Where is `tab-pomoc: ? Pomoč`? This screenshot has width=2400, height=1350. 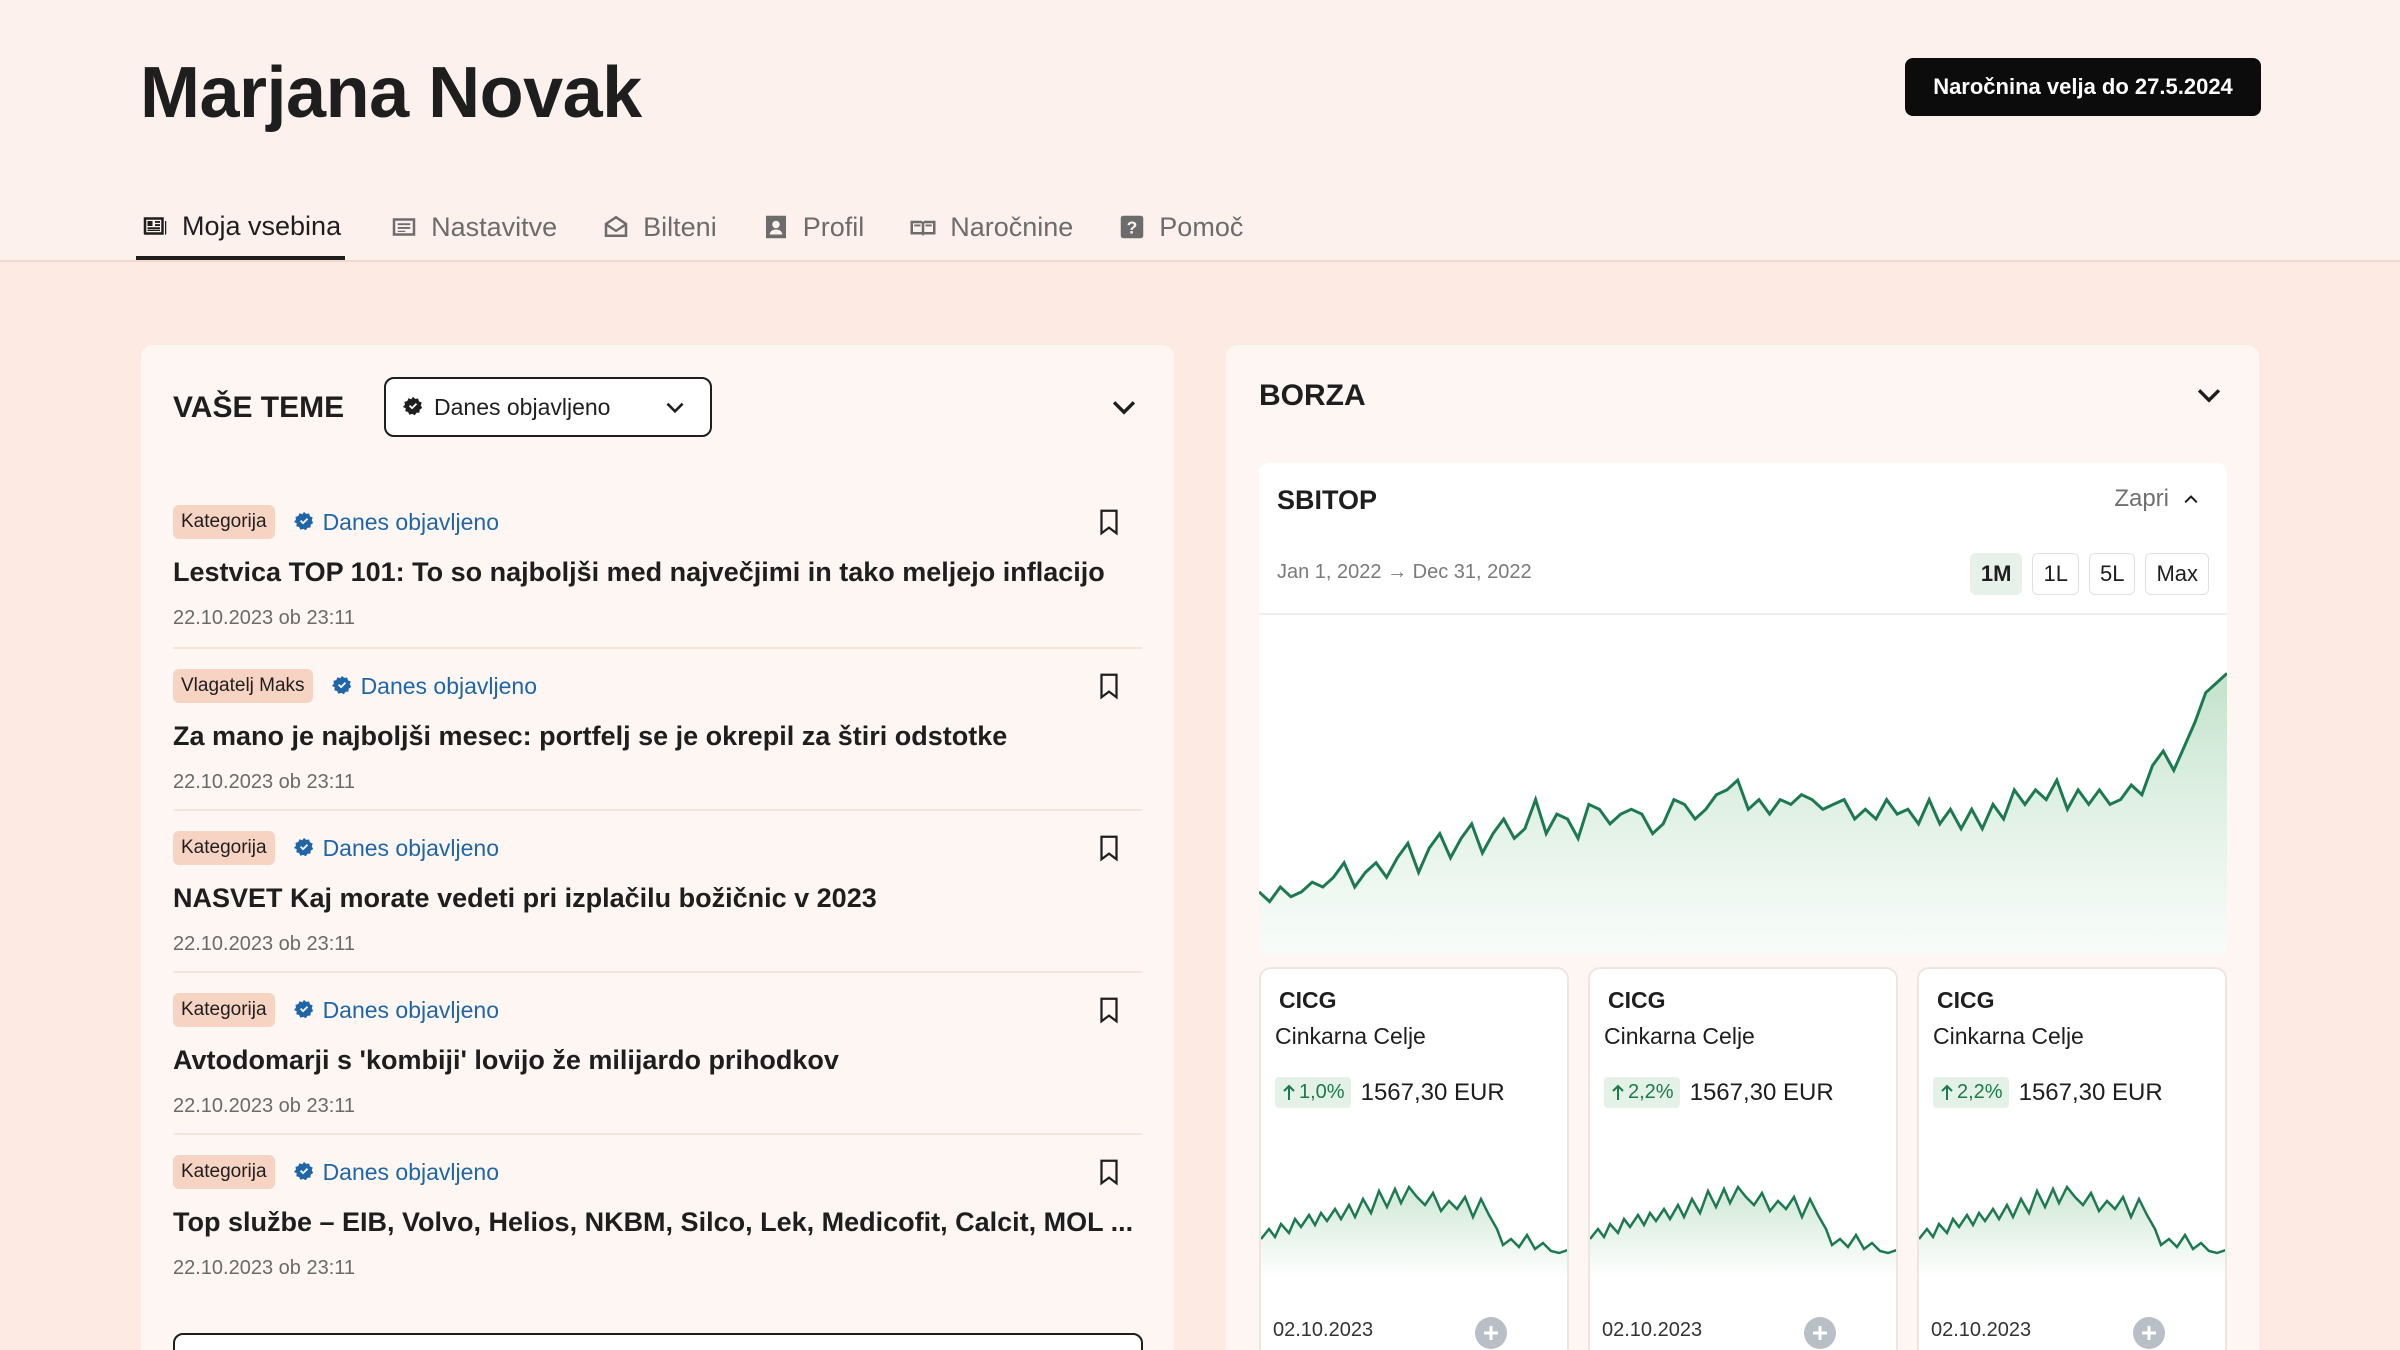 tab-pomoc: ? Pomoč is located at coordinates (1180, 227).